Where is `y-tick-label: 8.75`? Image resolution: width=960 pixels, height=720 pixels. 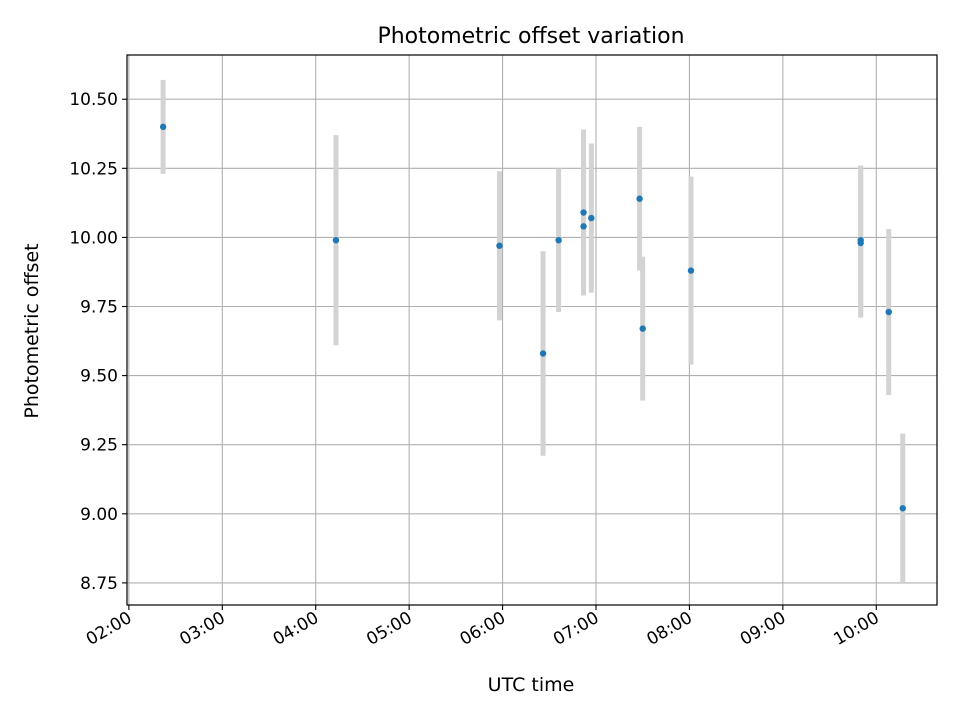
y-tick-label: 8.75 is located at coordinates (99, 584).